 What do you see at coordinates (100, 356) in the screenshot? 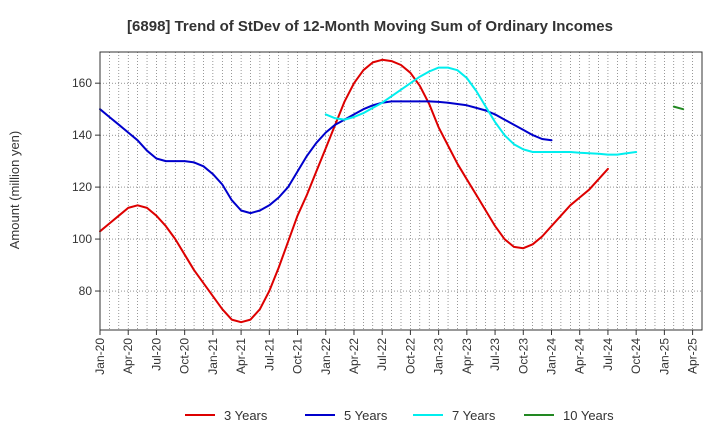
I see `x-tick-label: Jan-20` at bounding box center [100, 356].